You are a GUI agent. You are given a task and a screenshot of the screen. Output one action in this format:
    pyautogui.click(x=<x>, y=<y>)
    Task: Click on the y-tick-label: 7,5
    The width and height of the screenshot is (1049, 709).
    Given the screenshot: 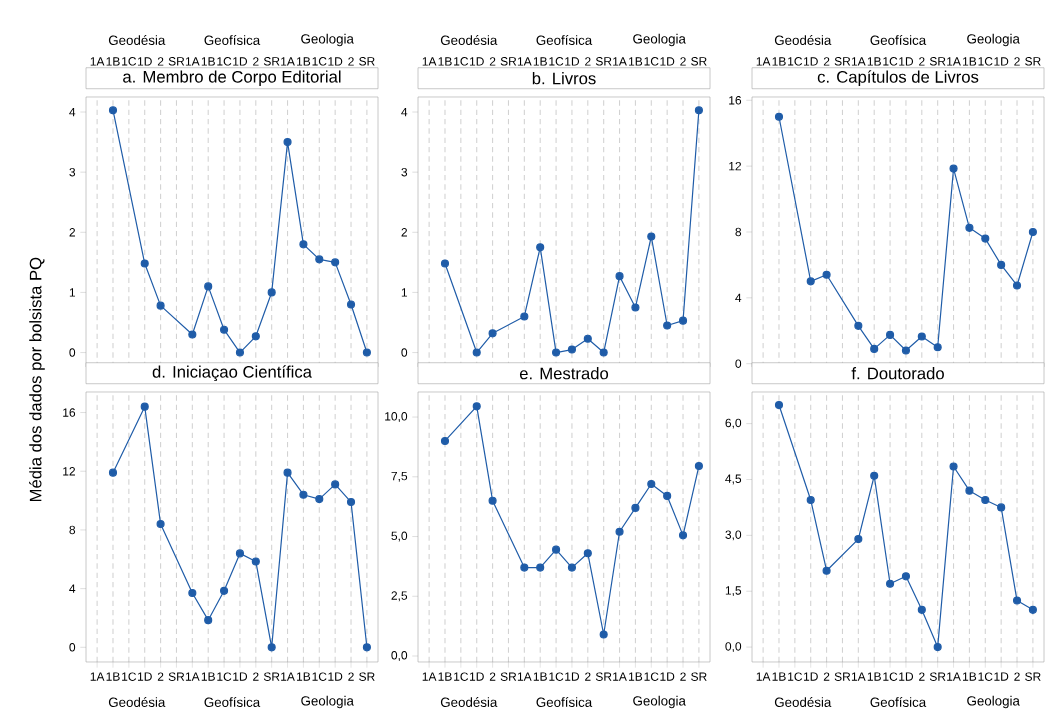 What is the action you would take?
    pyautogui.click(x=399, y=476)
    